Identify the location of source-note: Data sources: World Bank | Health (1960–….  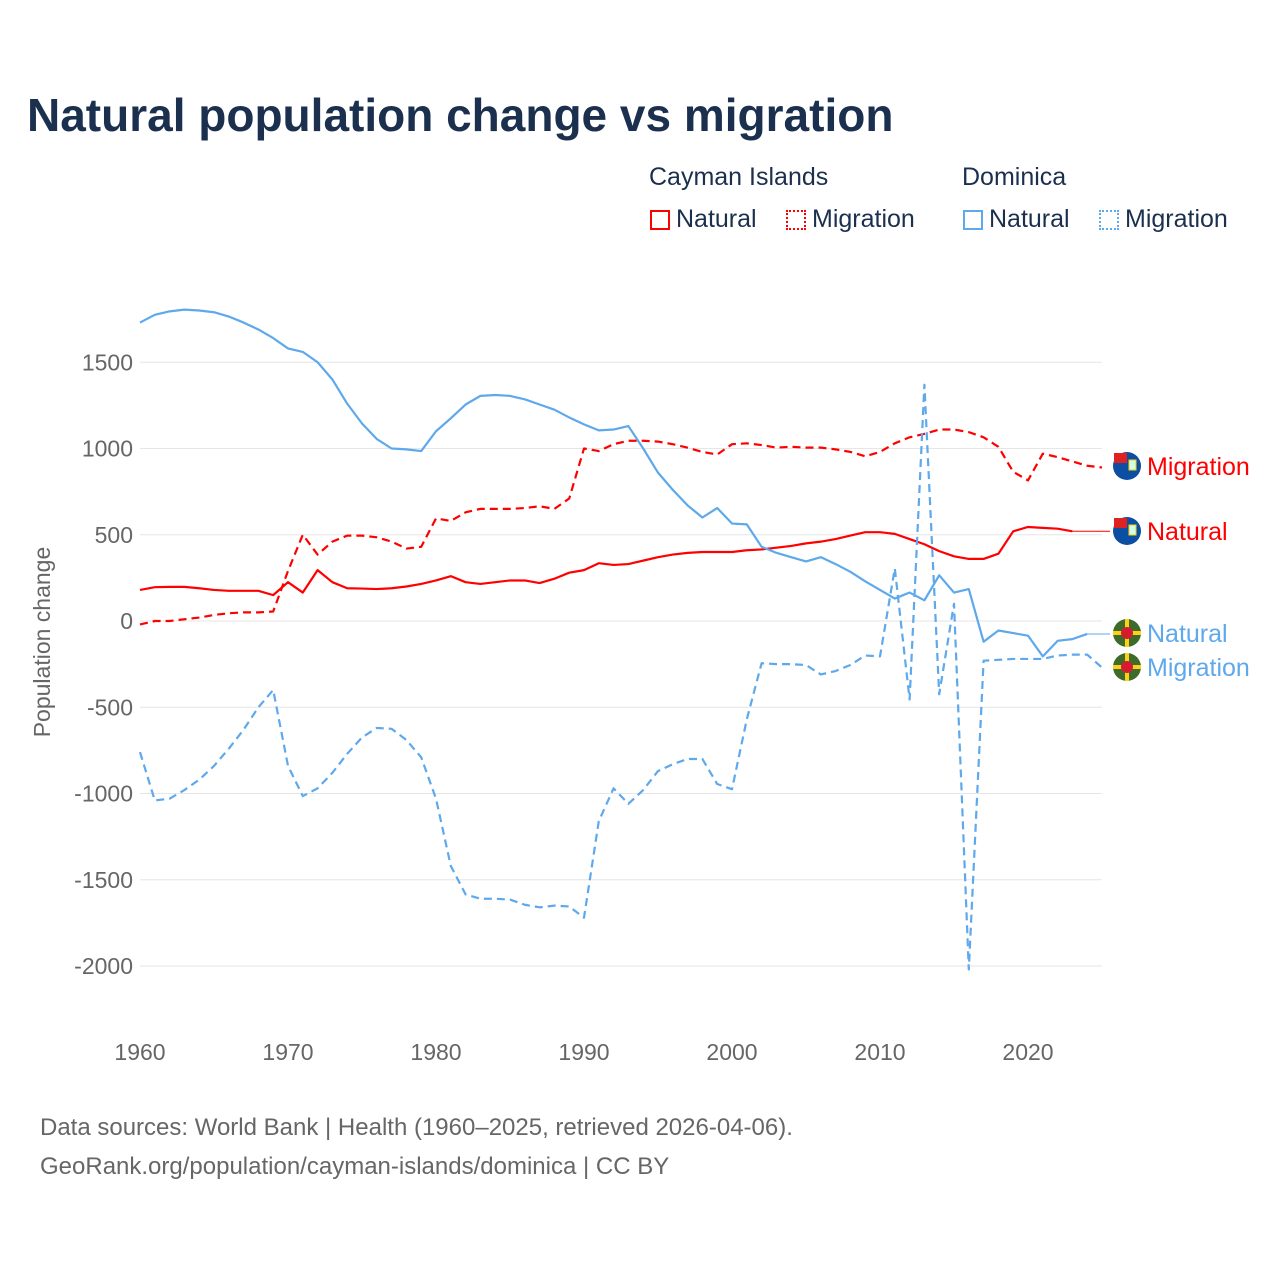
(416, 1147).